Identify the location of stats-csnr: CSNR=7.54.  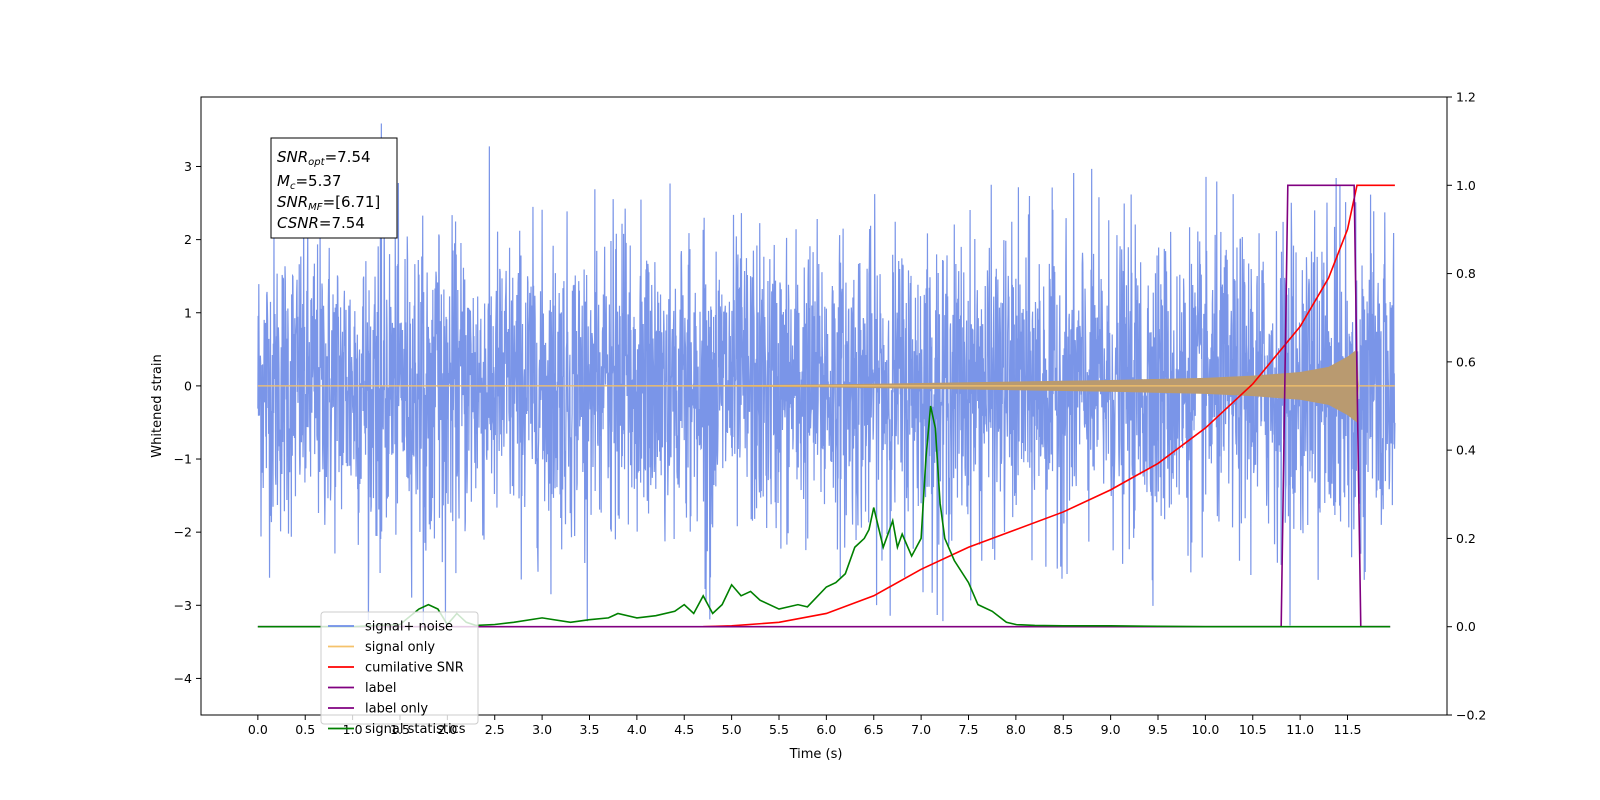
(321, 223).